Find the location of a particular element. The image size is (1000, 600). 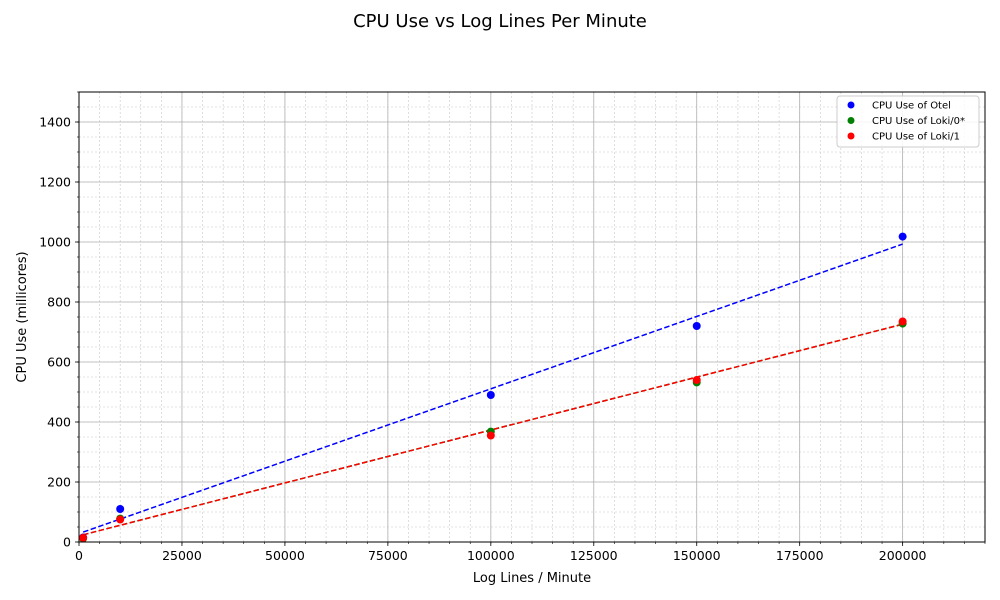

y-tick-label: 400 is located at coordinates (59, 422).